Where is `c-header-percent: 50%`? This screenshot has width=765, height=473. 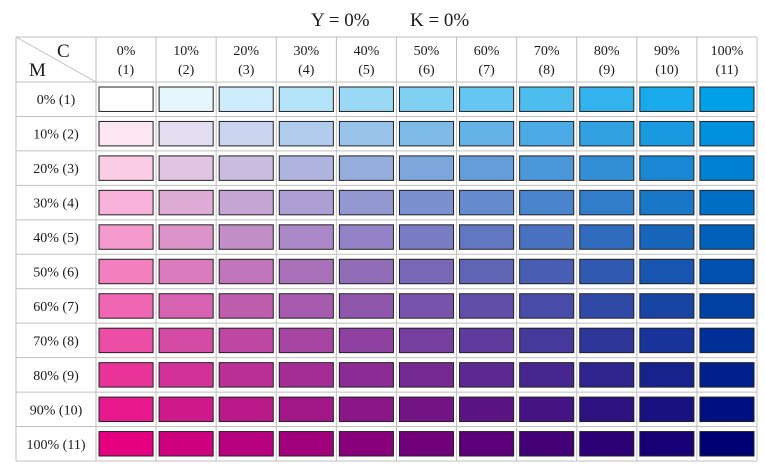
c-header-percent: 50% is located at coordinates (427, 51).